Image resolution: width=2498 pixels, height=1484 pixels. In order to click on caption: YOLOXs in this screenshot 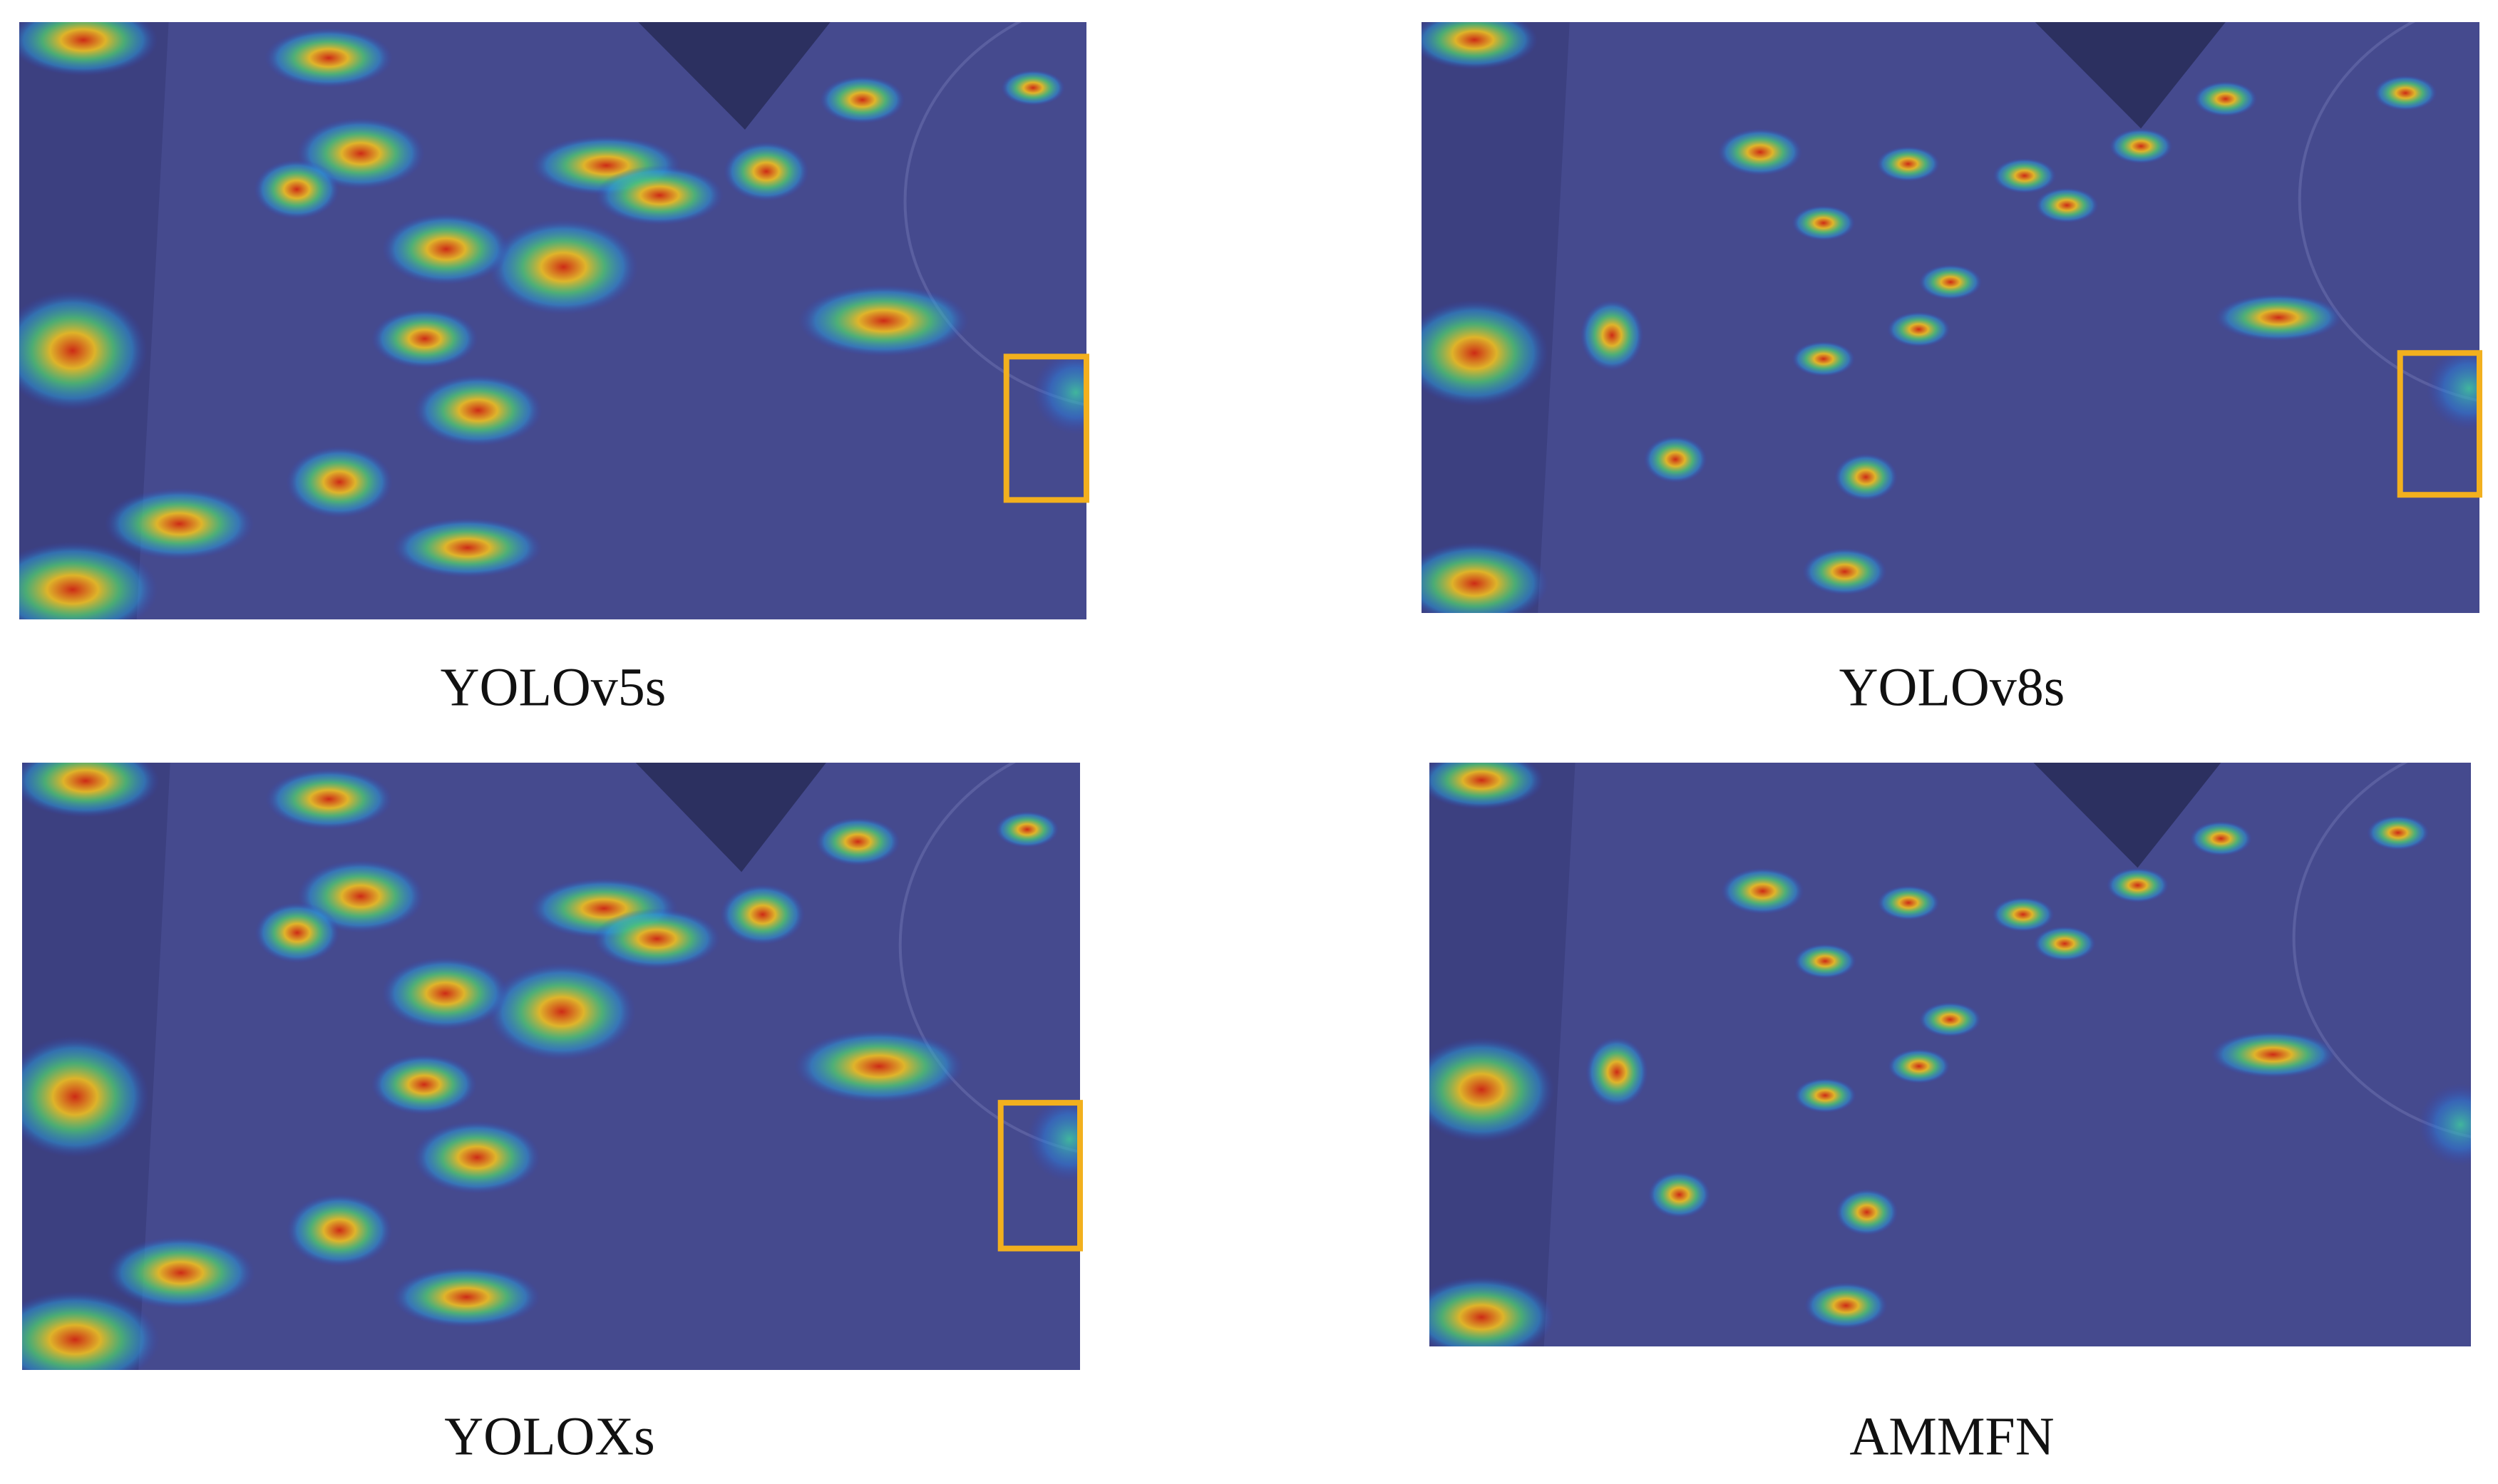, I will do `click(549, 1436)`.